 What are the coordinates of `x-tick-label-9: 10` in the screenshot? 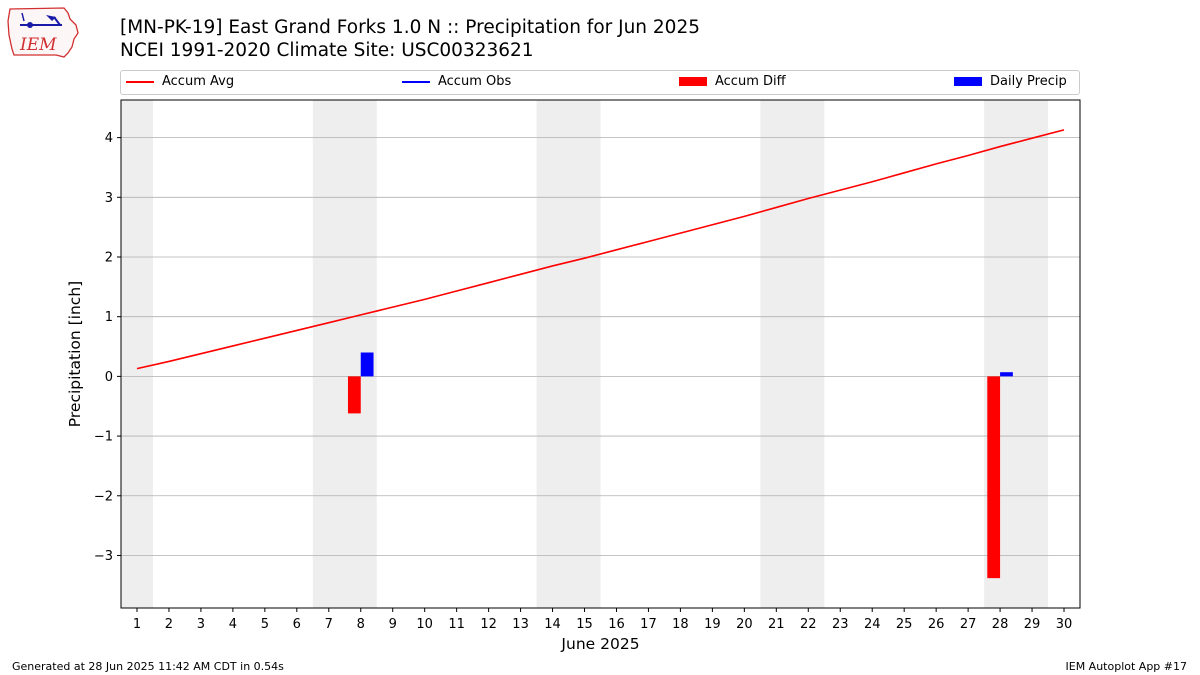 It's located at (424, 624).